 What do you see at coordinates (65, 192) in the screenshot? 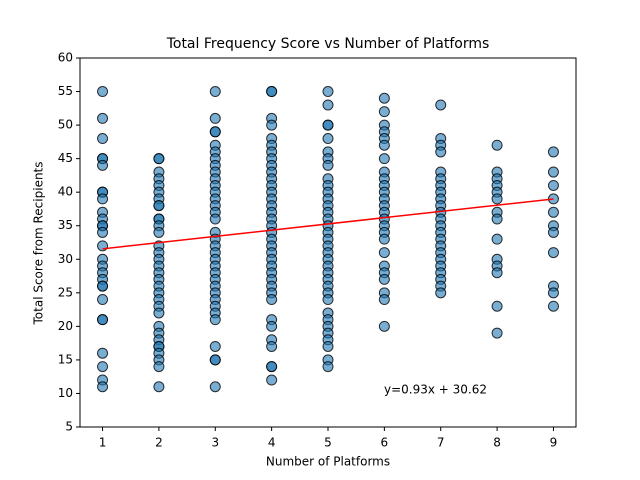
I see `y-tick-label: 40` at bounding box center [65, 192].